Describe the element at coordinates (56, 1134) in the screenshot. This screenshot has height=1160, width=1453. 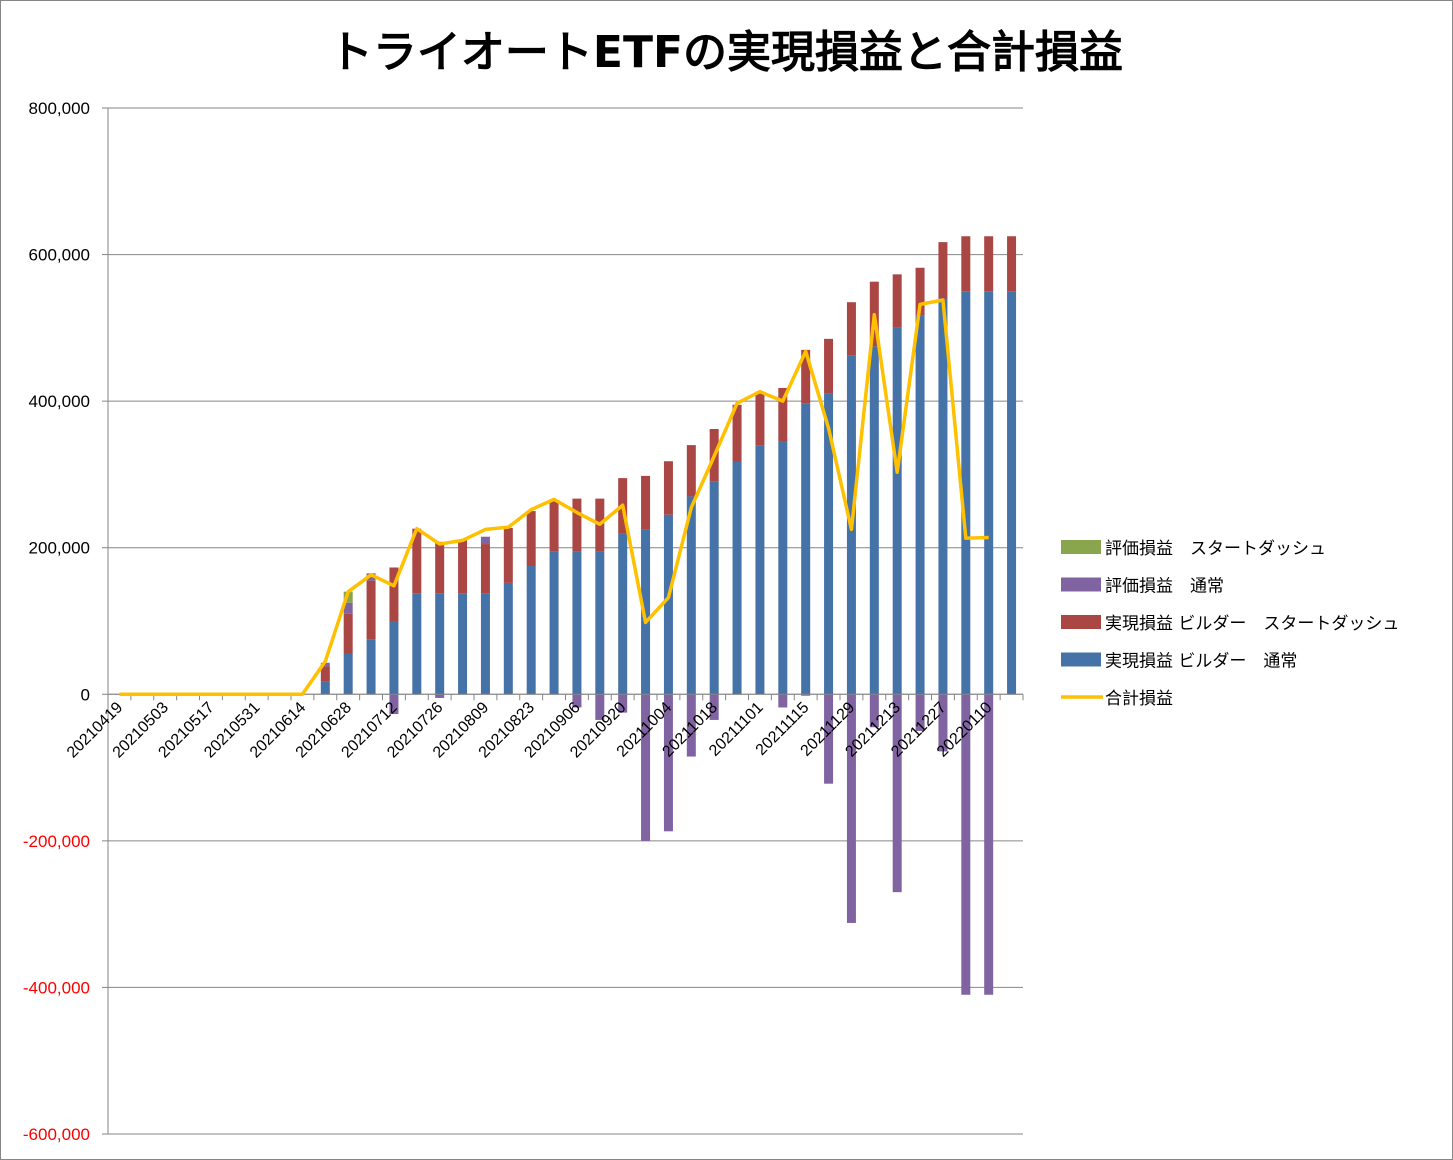
I see `y-tick-label: -600,000` at that location.